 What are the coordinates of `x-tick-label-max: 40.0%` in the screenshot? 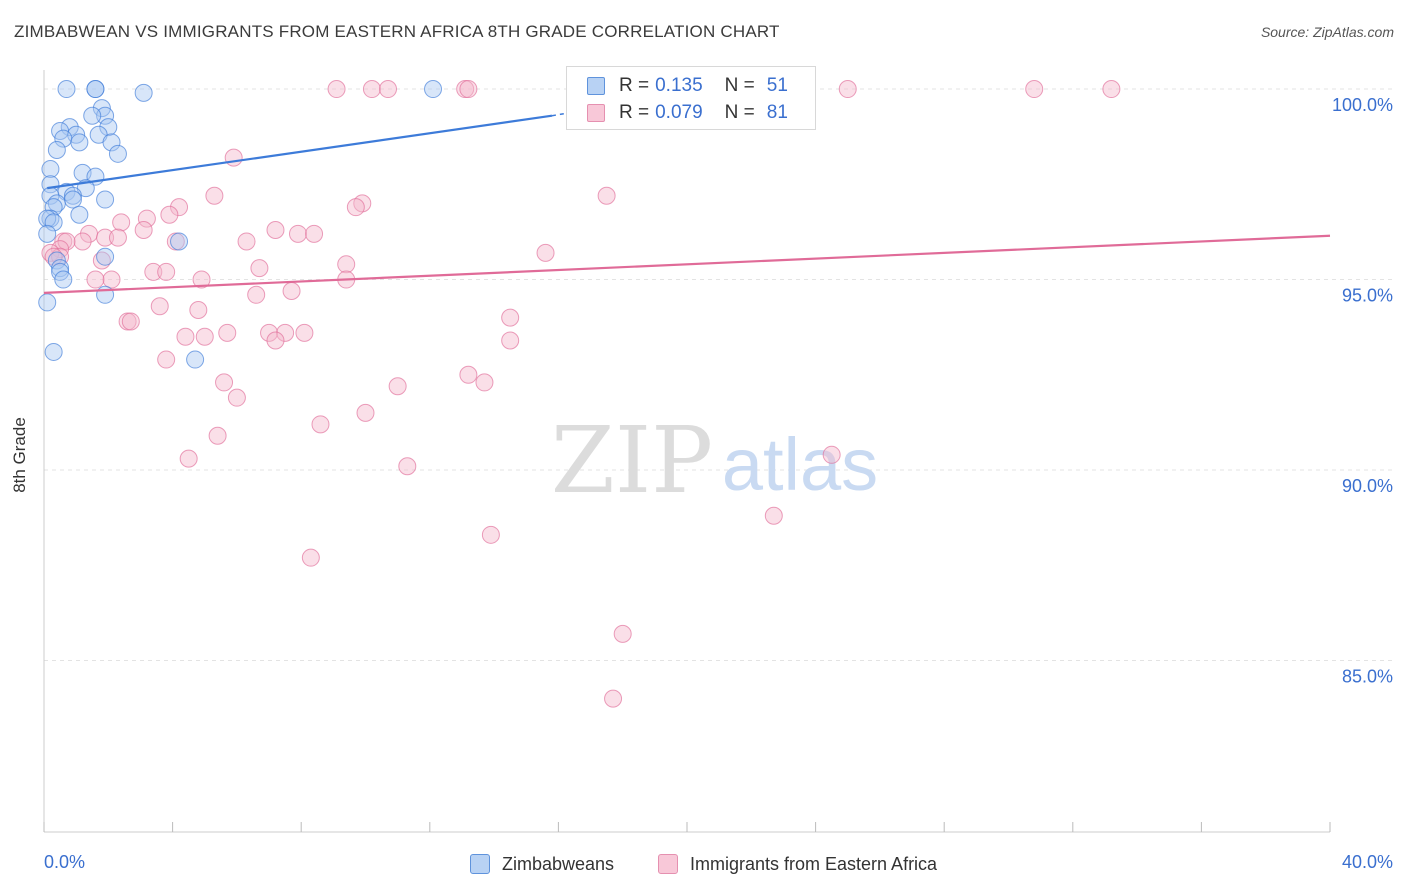 It's located at (1367, 862).